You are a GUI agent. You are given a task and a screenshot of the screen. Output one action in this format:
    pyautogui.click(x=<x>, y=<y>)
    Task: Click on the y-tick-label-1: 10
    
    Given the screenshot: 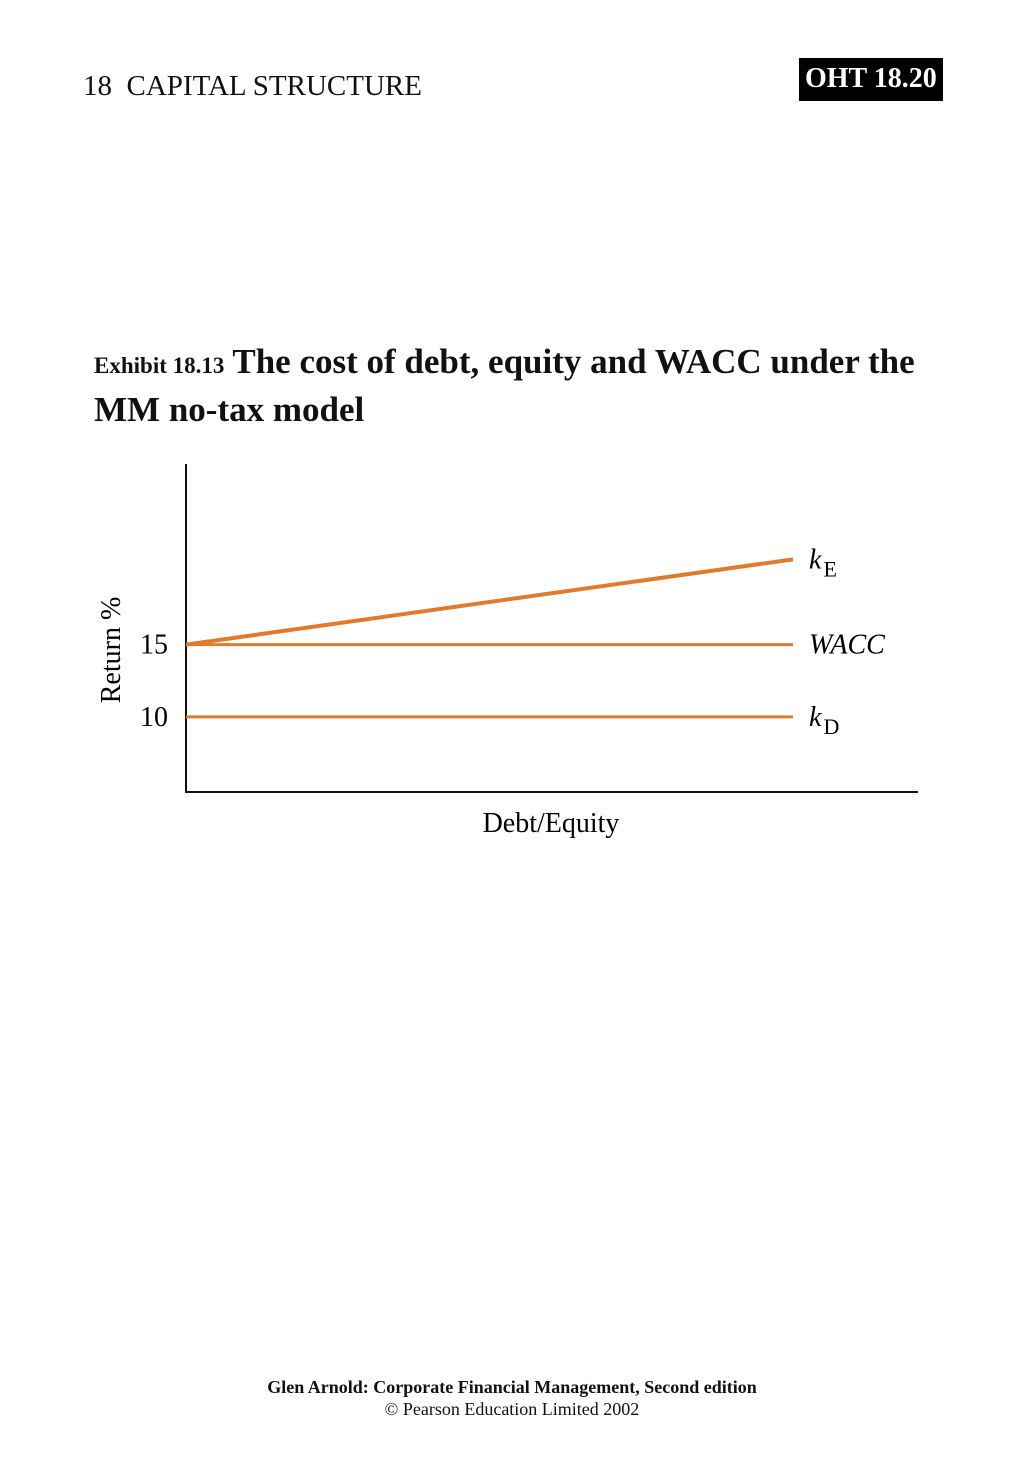 What is the action you would take?
    pyautogui.click(x=154, y=717)
    